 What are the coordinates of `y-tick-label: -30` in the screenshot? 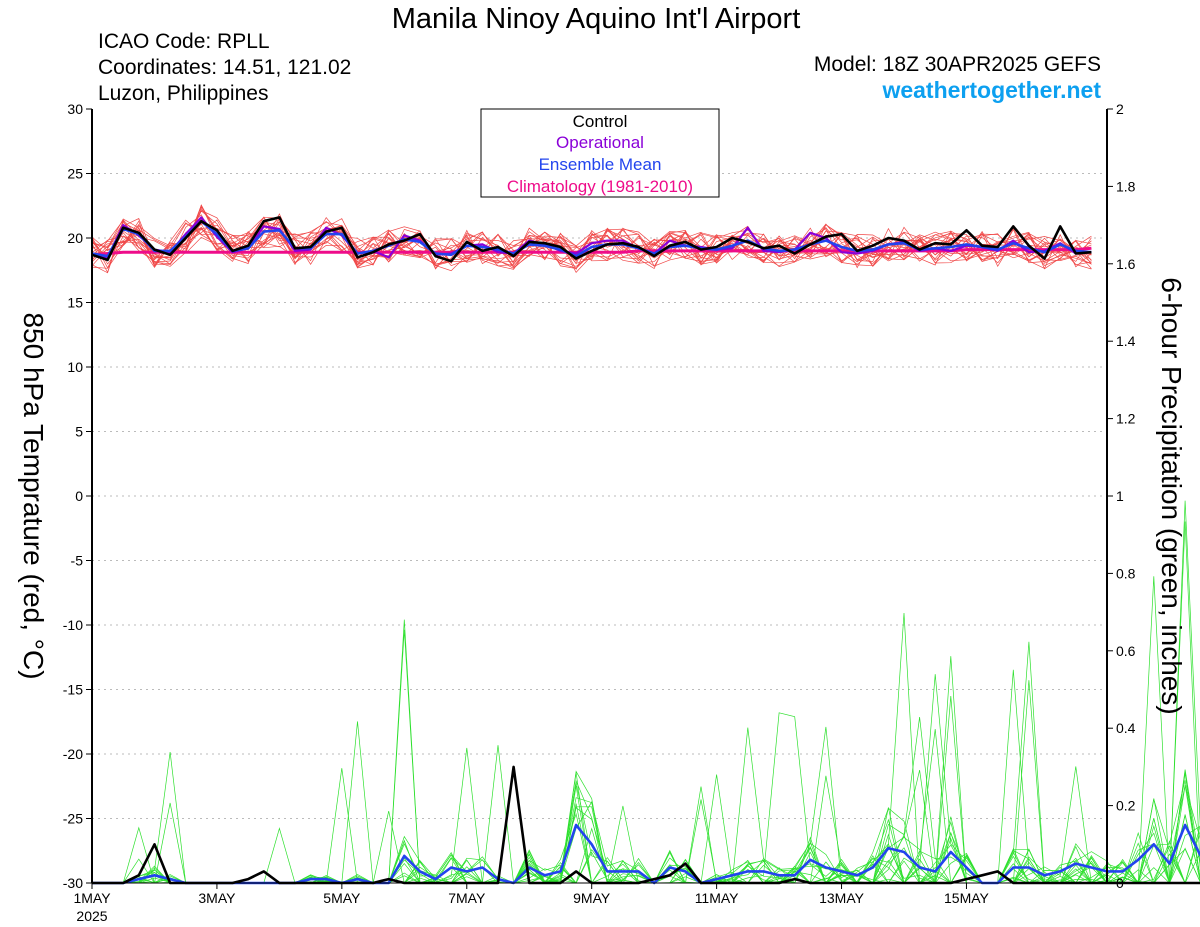 It's located at (73, 883).